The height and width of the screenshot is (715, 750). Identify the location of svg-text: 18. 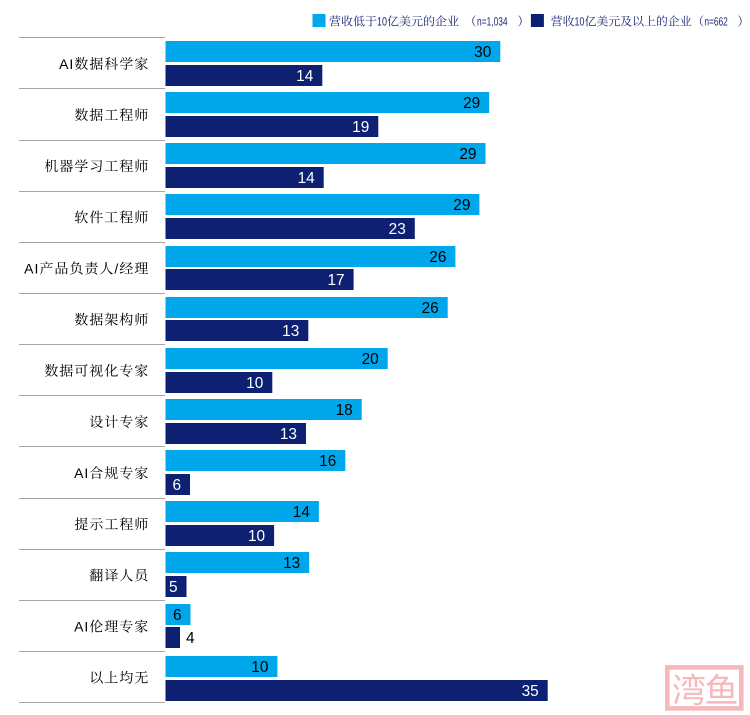
(344, 410).